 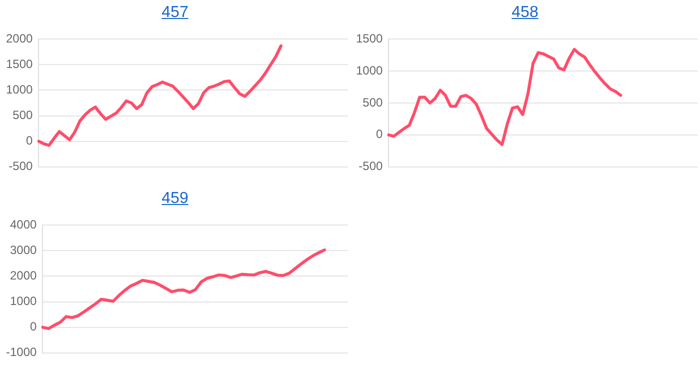 What do you see at coordinates (24, 250) in the screenshot?
I see `y-tick-label: 3000` at bounding box center [24, 250].